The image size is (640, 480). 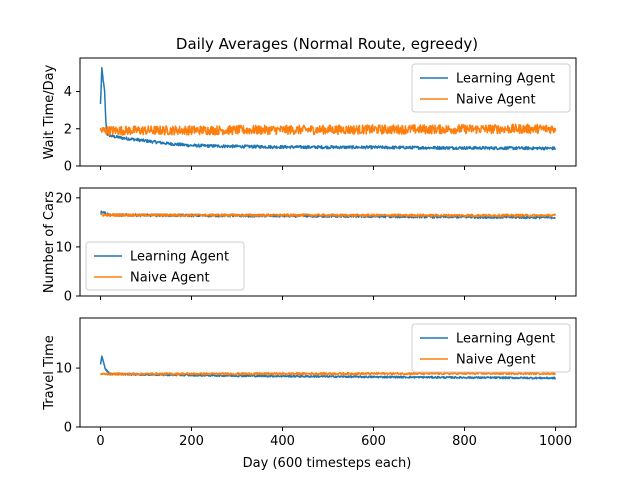 What do you see at coordinates (464, 441) in the screenshot?
I see `x-tick-label: 800` at bounding box center [464, 441].